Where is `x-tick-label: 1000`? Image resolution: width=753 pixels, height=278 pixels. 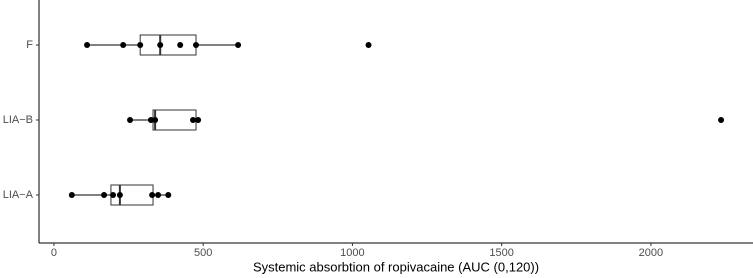 x-tick-label: 1000 is located at coordinates (352, 253).